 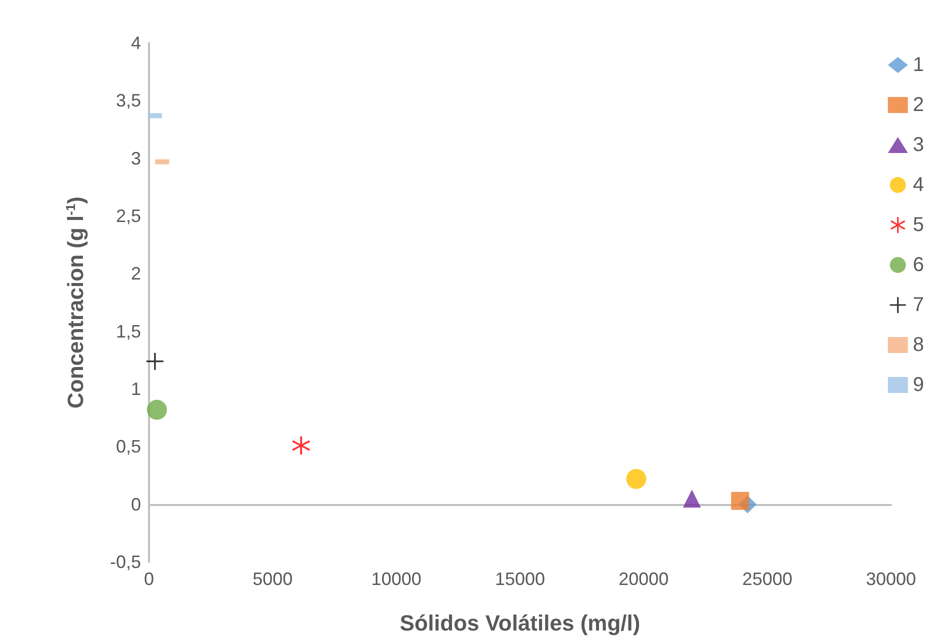 I want to click on legend-label: 4, so click(x=918, y=185).